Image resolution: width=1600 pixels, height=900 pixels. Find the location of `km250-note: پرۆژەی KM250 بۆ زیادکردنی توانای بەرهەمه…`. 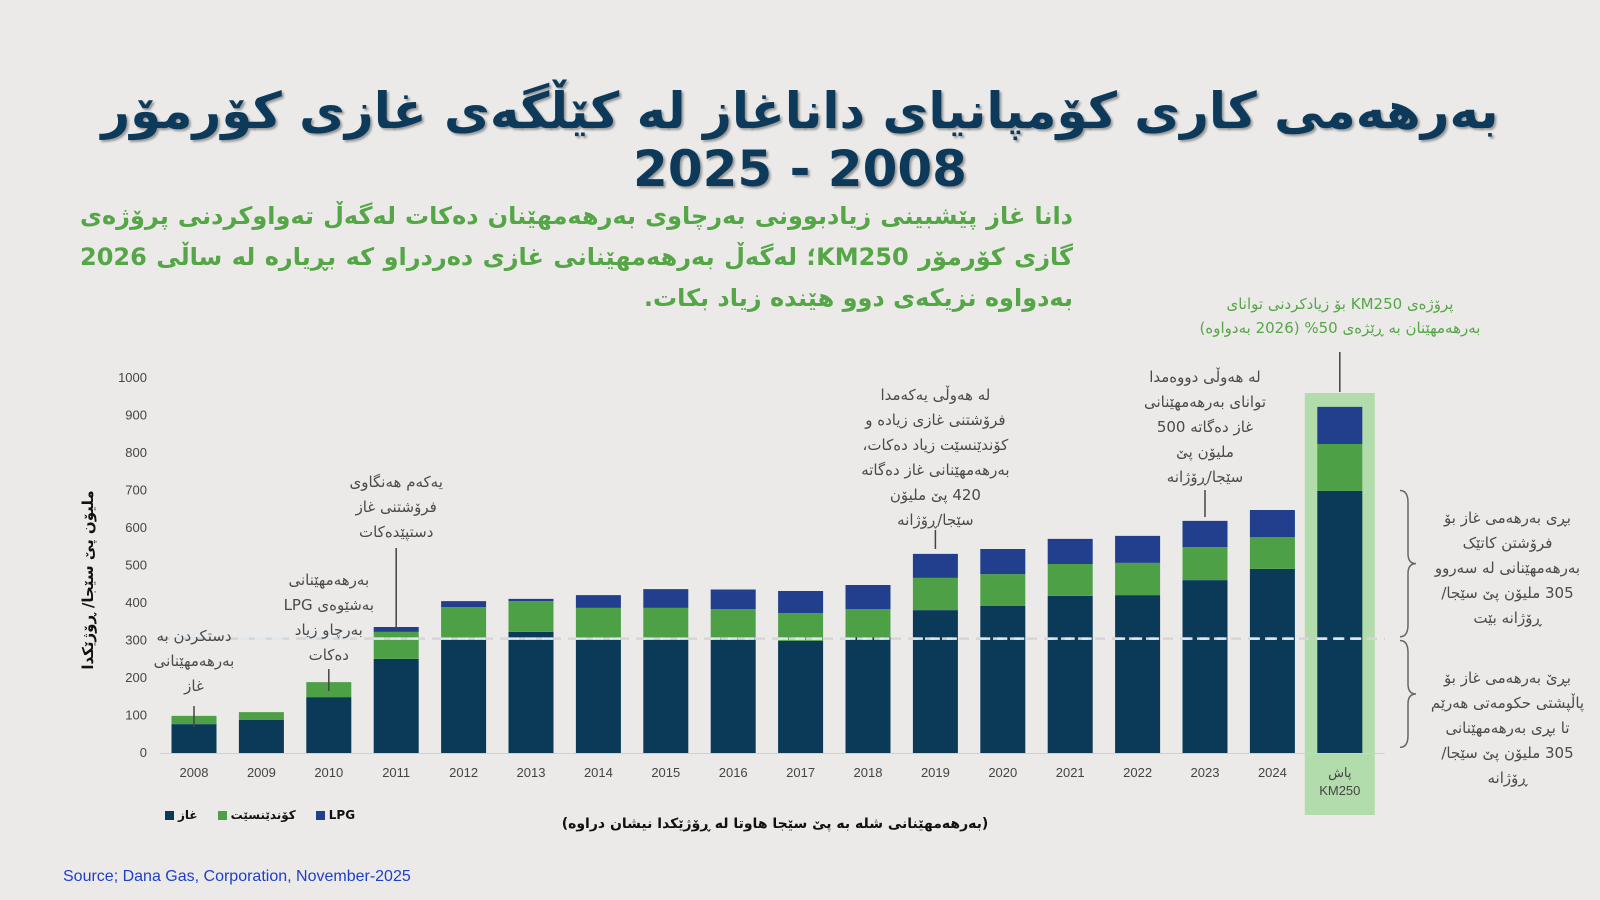

km250-note: پرۆژەی KM250 بۆ زیادکردنی توانای بەرهەمه… is located at coordinates (1340, 316).